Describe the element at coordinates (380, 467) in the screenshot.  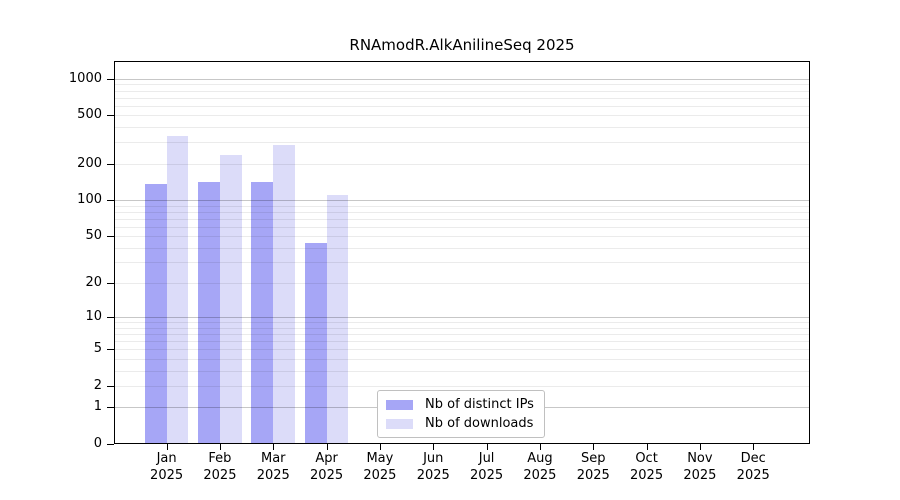
I see `x-tick-label-may: May 2025` at that location.